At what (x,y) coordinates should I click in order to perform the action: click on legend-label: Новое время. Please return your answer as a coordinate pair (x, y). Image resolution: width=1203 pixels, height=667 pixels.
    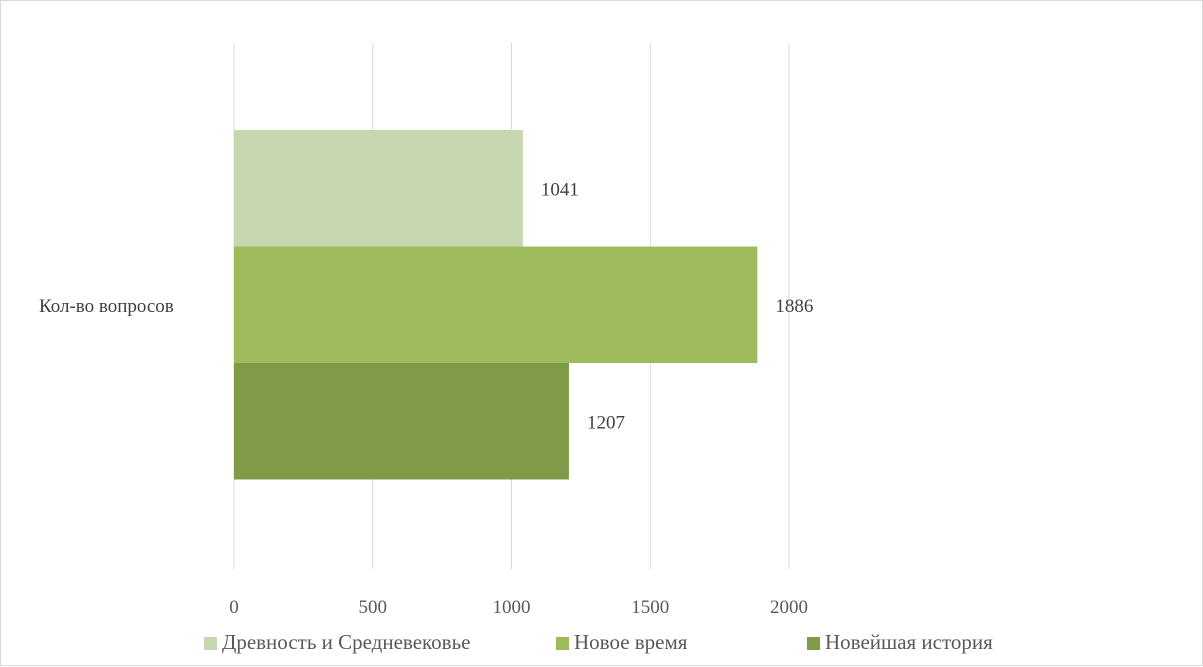
    Looking at the image, I should click on (631, 642).